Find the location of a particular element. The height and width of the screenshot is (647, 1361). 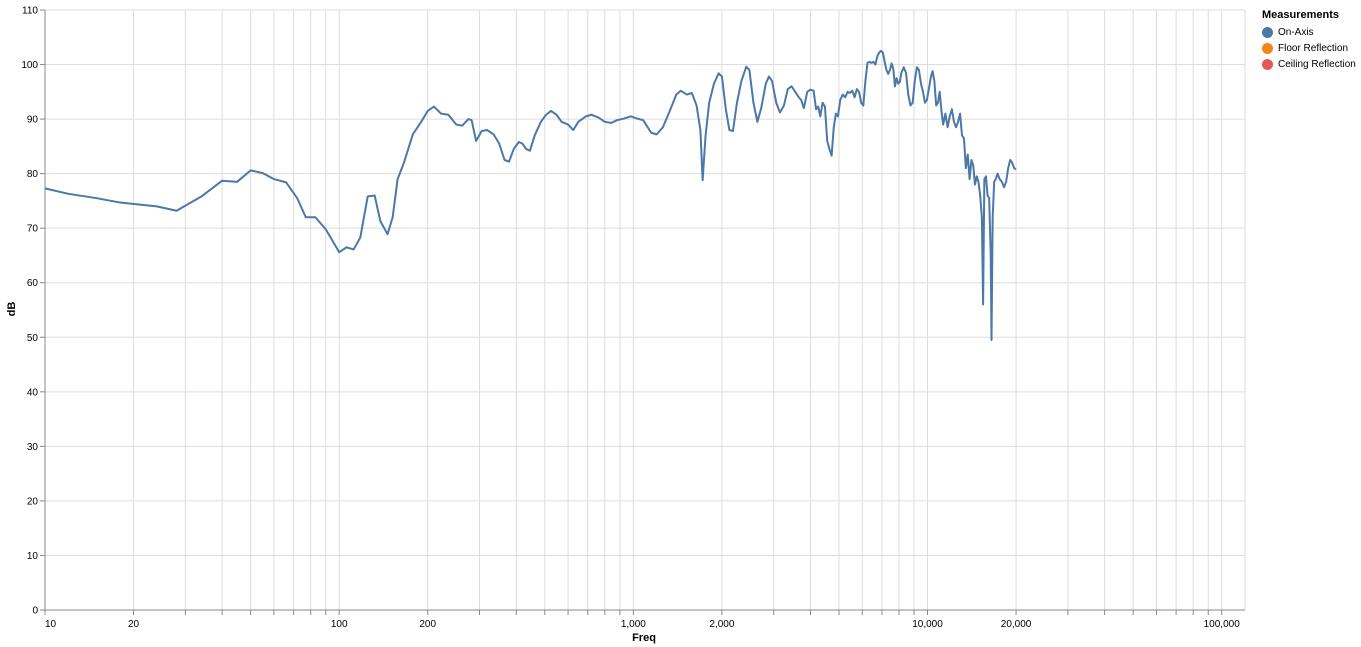

y-axis-title: dB is located at coordinates (12, 309).